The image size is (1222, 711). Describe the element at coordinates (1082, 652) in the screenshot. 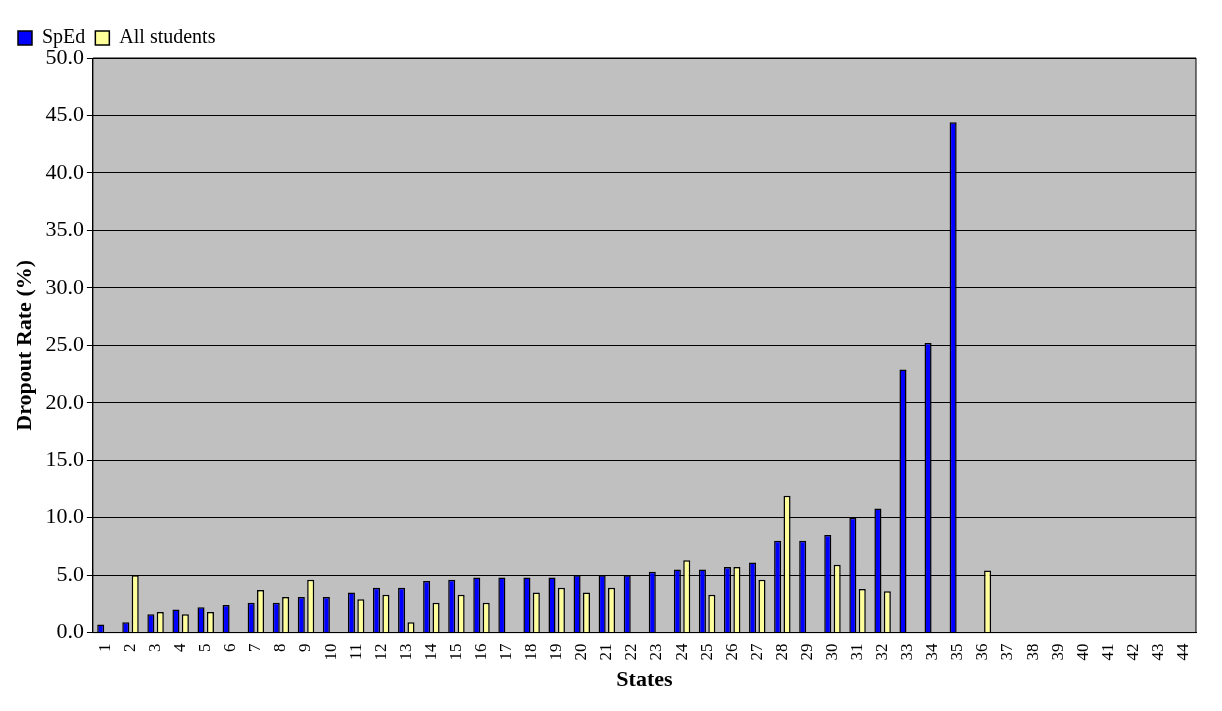

I see `x-tick-label: 40` at that location.